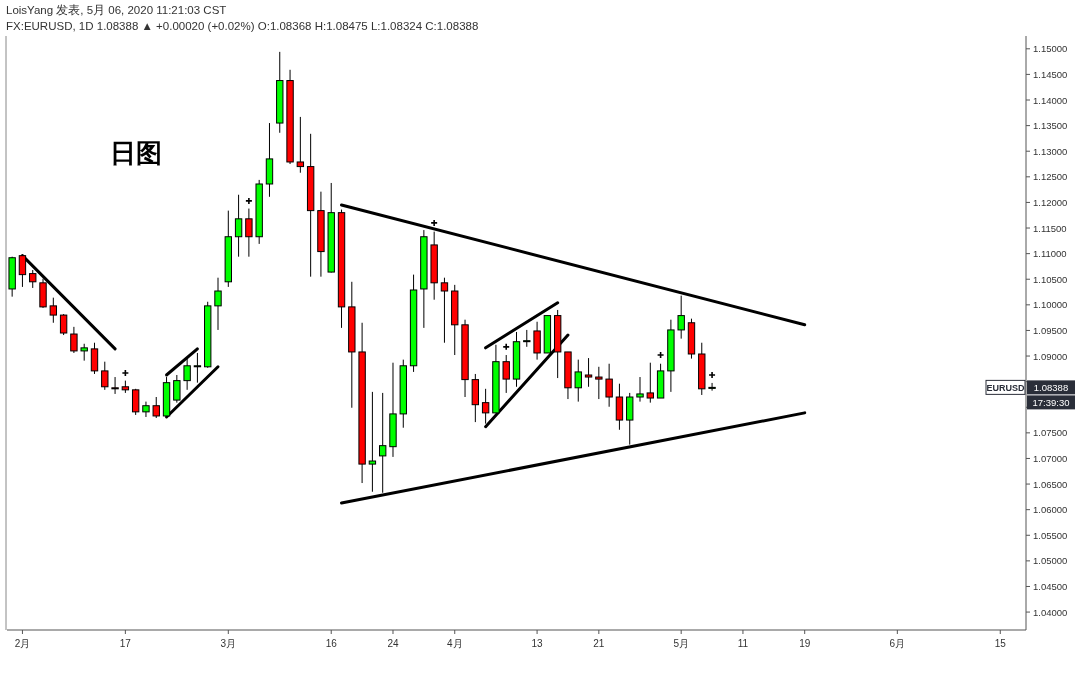 This screenshot has width=1080, height=685. Describe the element at coordinates (599, 643) in the screenshot. I see `x-tick-label: 21` at that location.